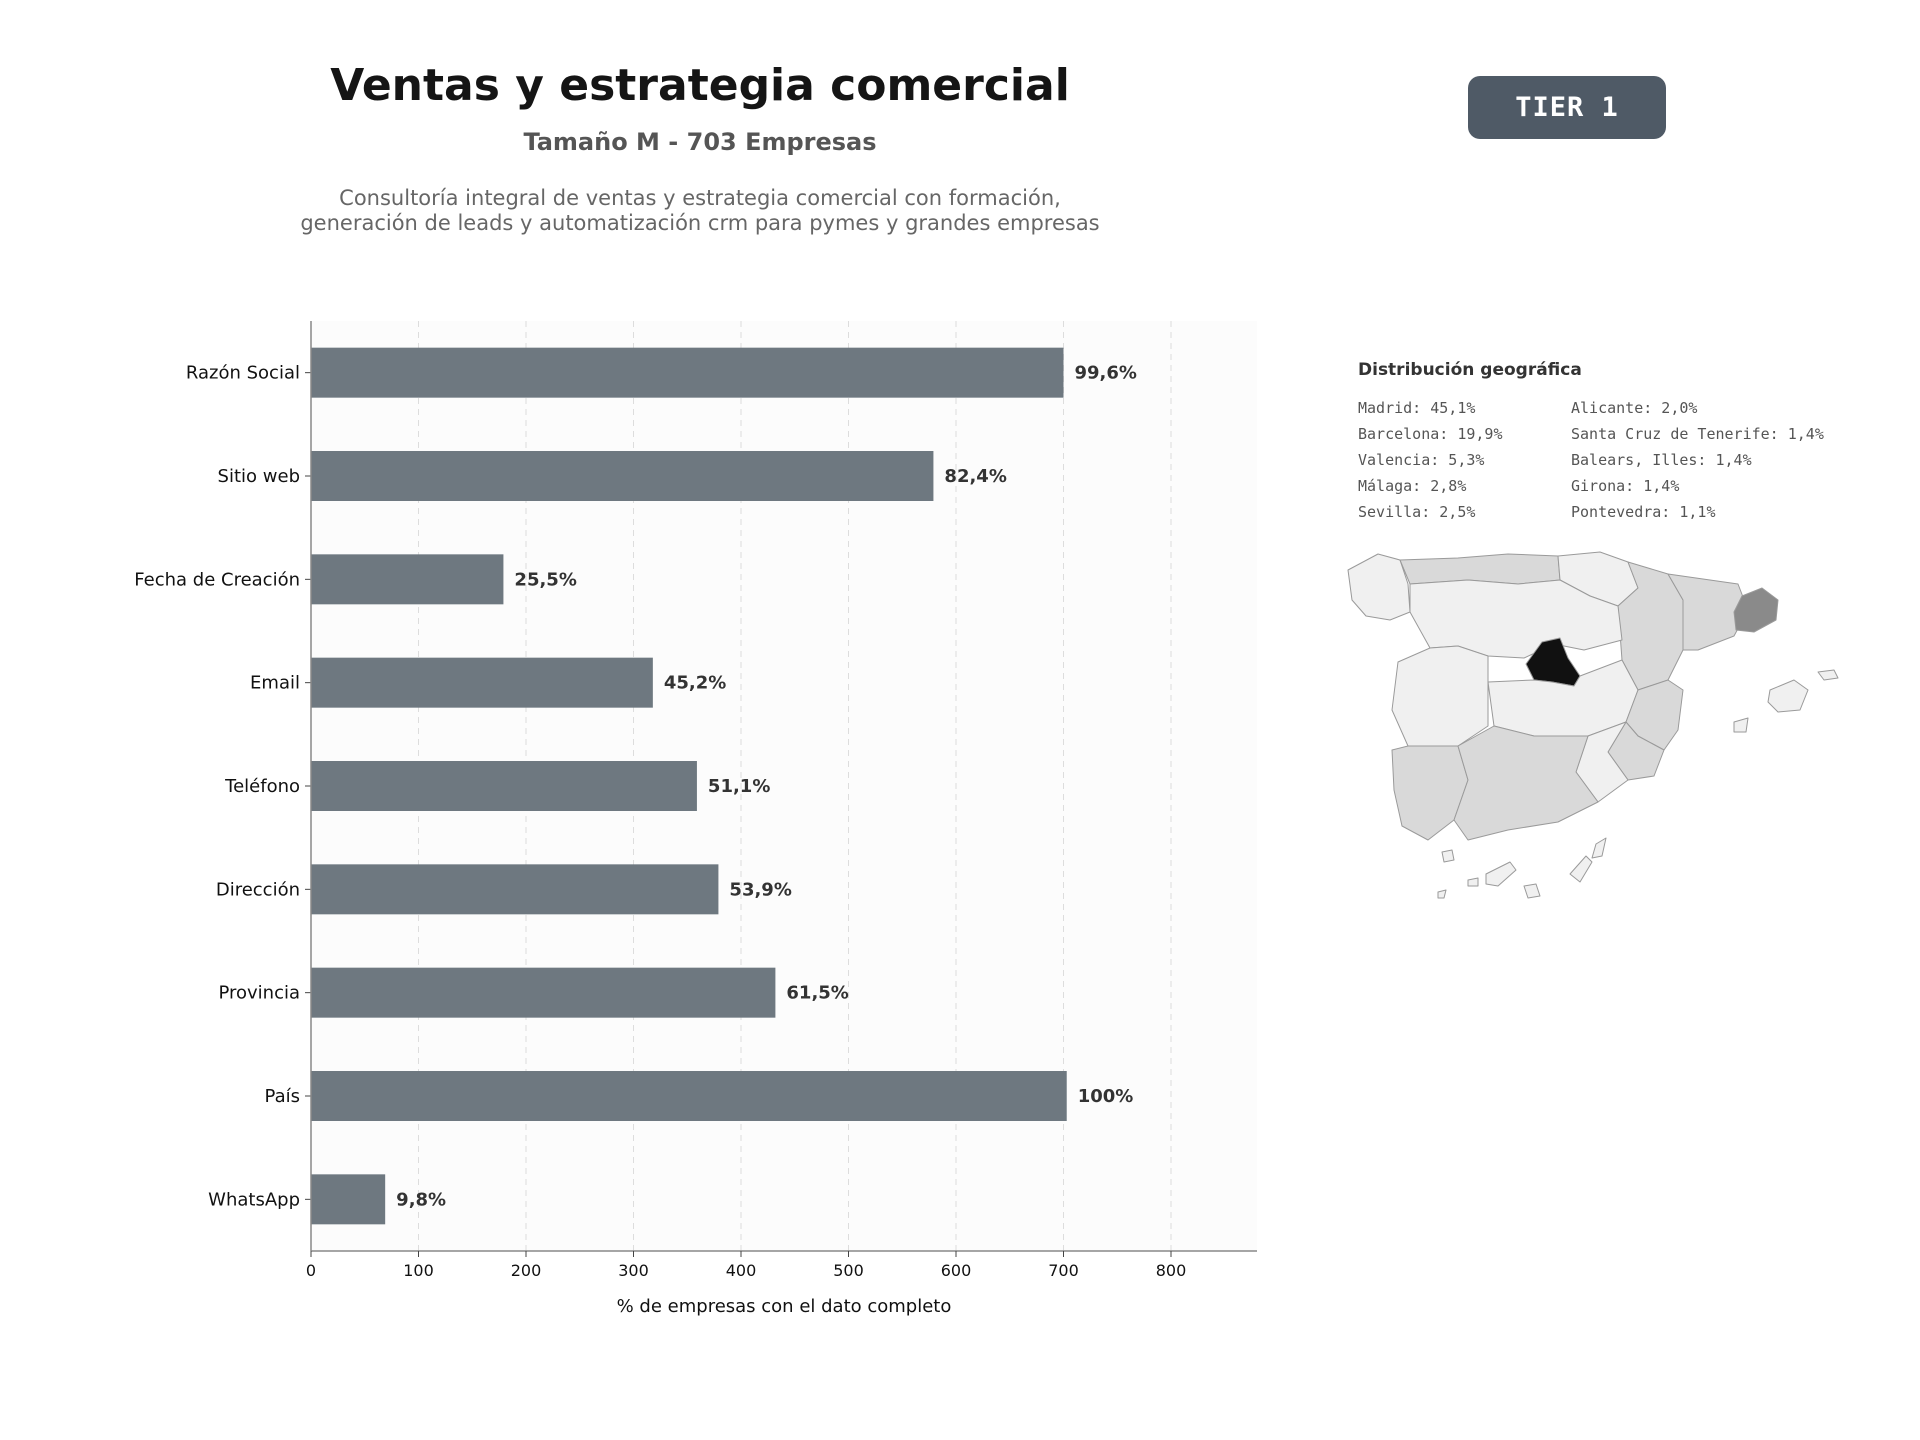 This screenshot has width=1920, height=1440. I want to click on geo-item: Pontevedra: 1,1%, so click(1643, 512).